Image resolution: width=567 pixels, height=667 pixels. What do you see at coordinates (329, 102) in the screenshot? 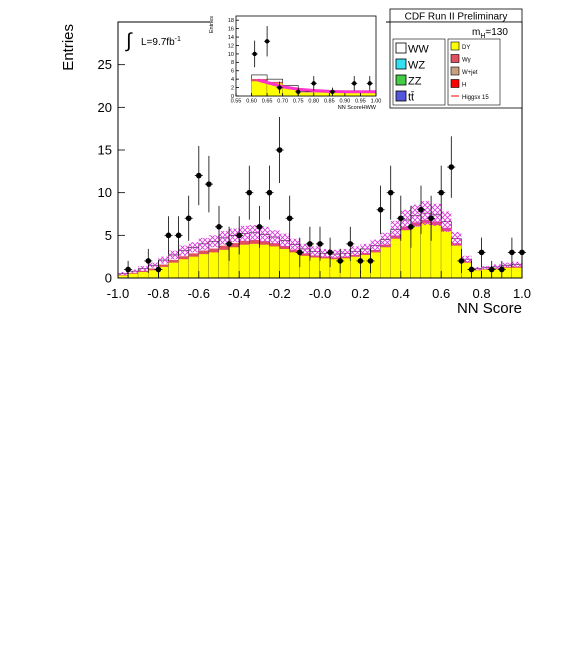
I see `x-tick-label: 0.85` at bounding box center [329, 102].